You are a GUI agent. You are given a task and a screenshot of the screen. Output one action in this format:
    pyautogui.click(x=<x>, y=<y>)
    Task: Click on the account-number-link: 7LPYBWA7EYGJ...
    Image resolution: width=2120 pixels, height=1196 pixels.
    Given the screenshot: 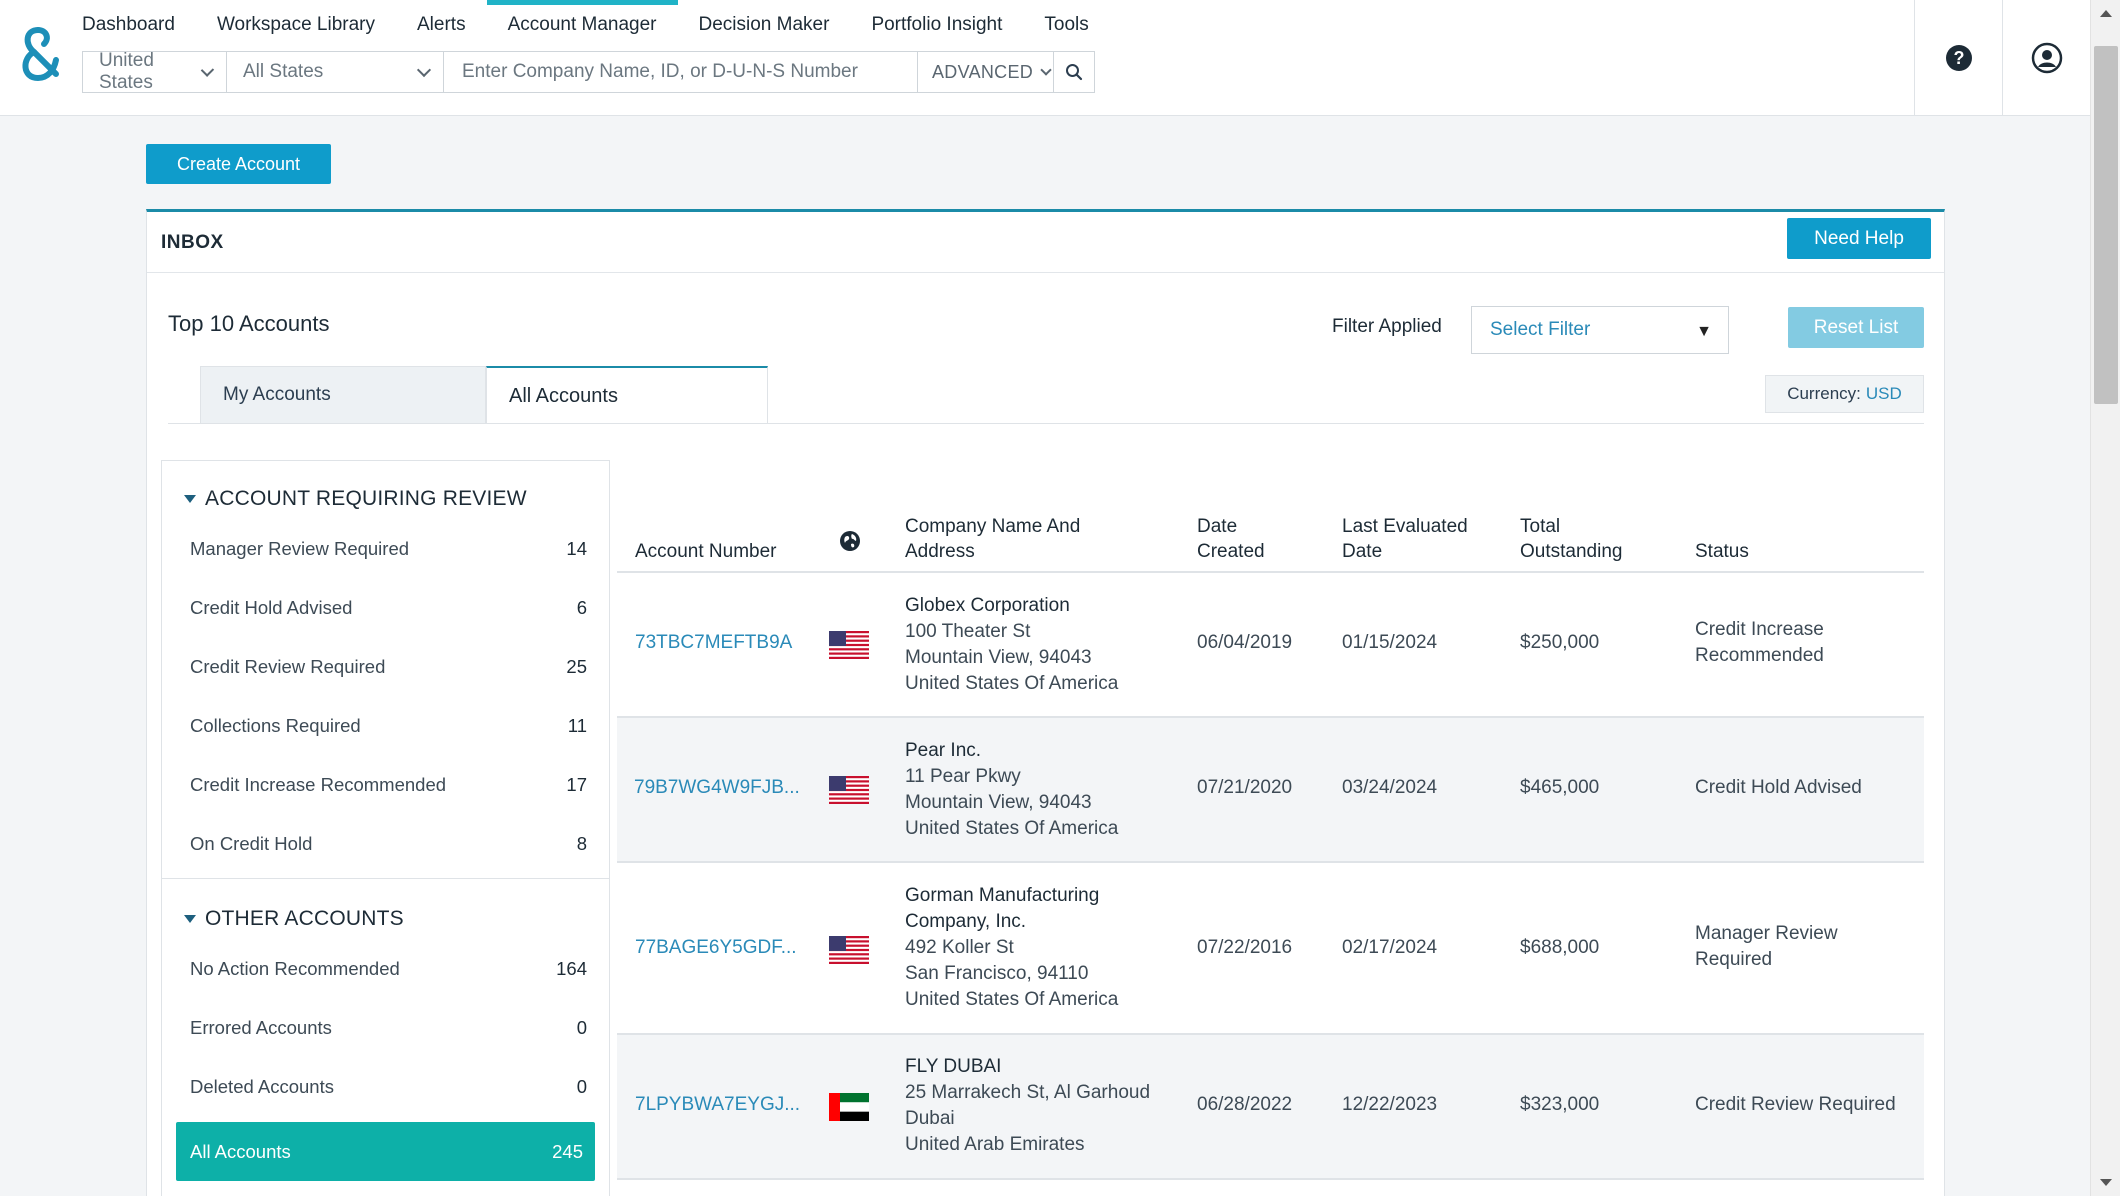 What is the action you would take?
    pyautogui.click(x=718, y=1104)
    